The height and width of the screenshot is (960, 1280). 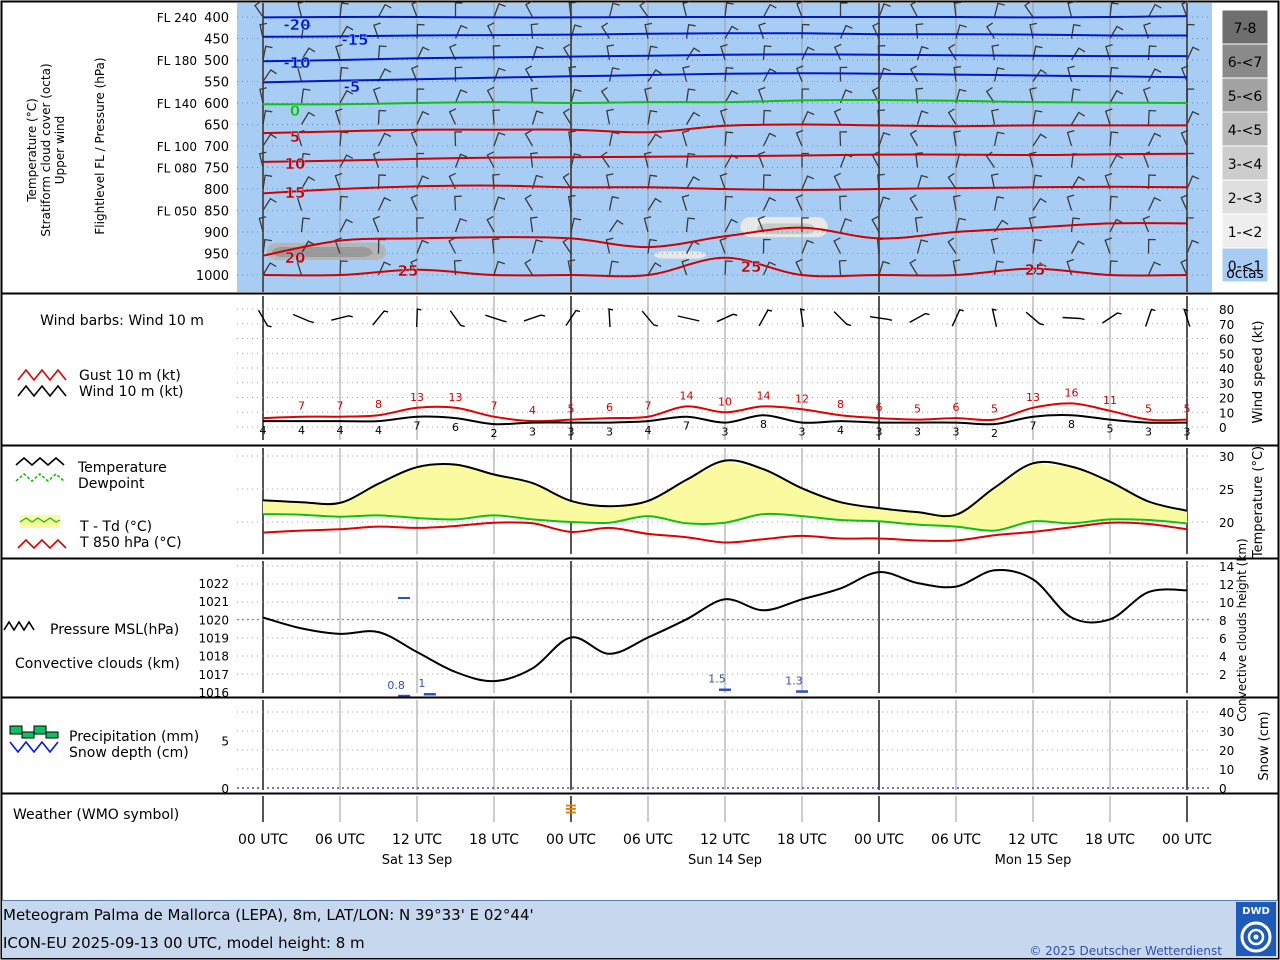 I want to click on isotherm-label: 10, so click(x=295, y=164).